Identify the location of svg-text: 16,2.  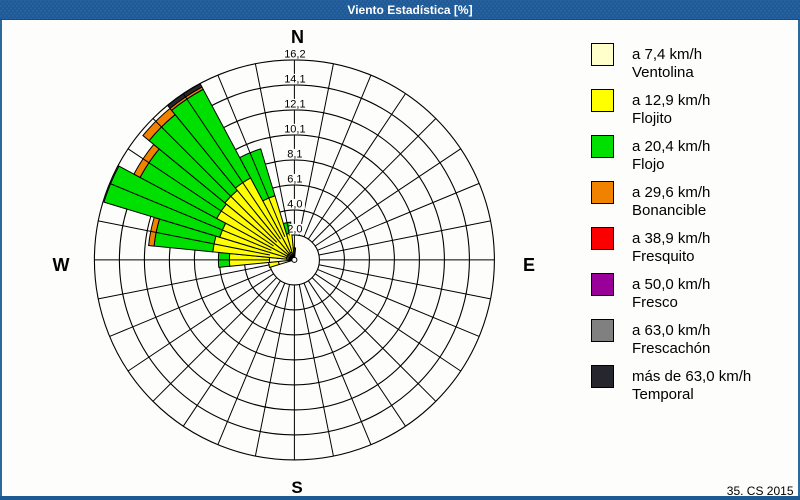
(294, 54).